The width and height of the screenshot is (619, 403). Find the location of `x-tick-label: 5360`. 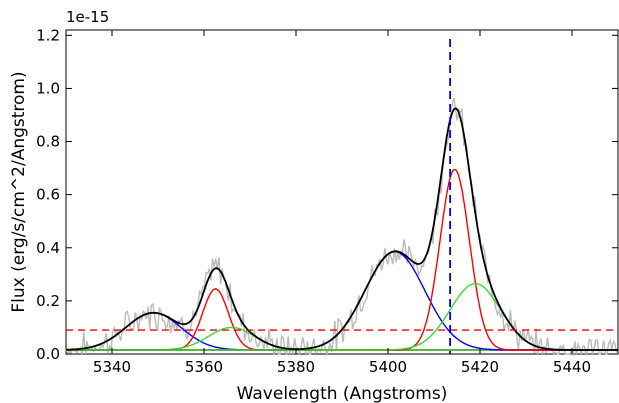

x-tick-label: 5360 is located at coordinates (204, 367).